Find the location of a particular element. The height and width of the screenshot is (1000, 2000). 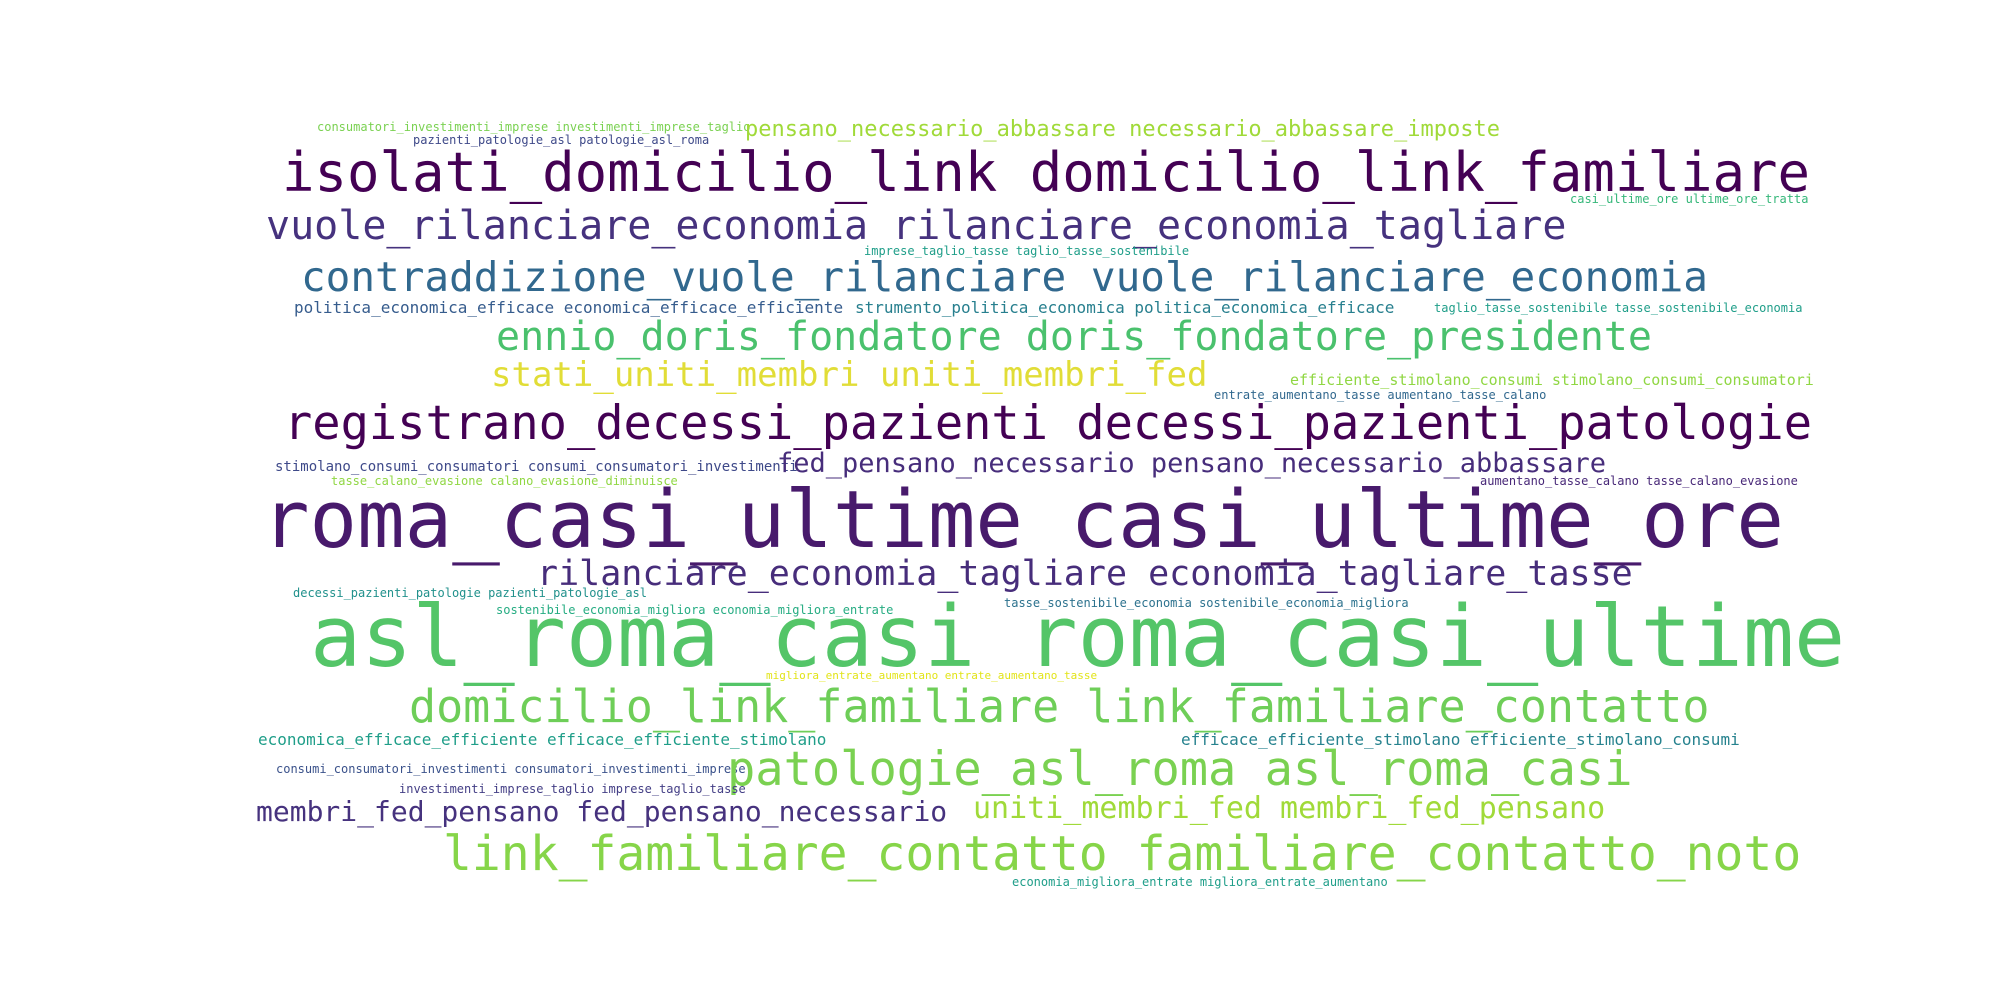

cloud-word: patologie_asl_roma asl_roma_casi is located at coordinates (1180, 769).